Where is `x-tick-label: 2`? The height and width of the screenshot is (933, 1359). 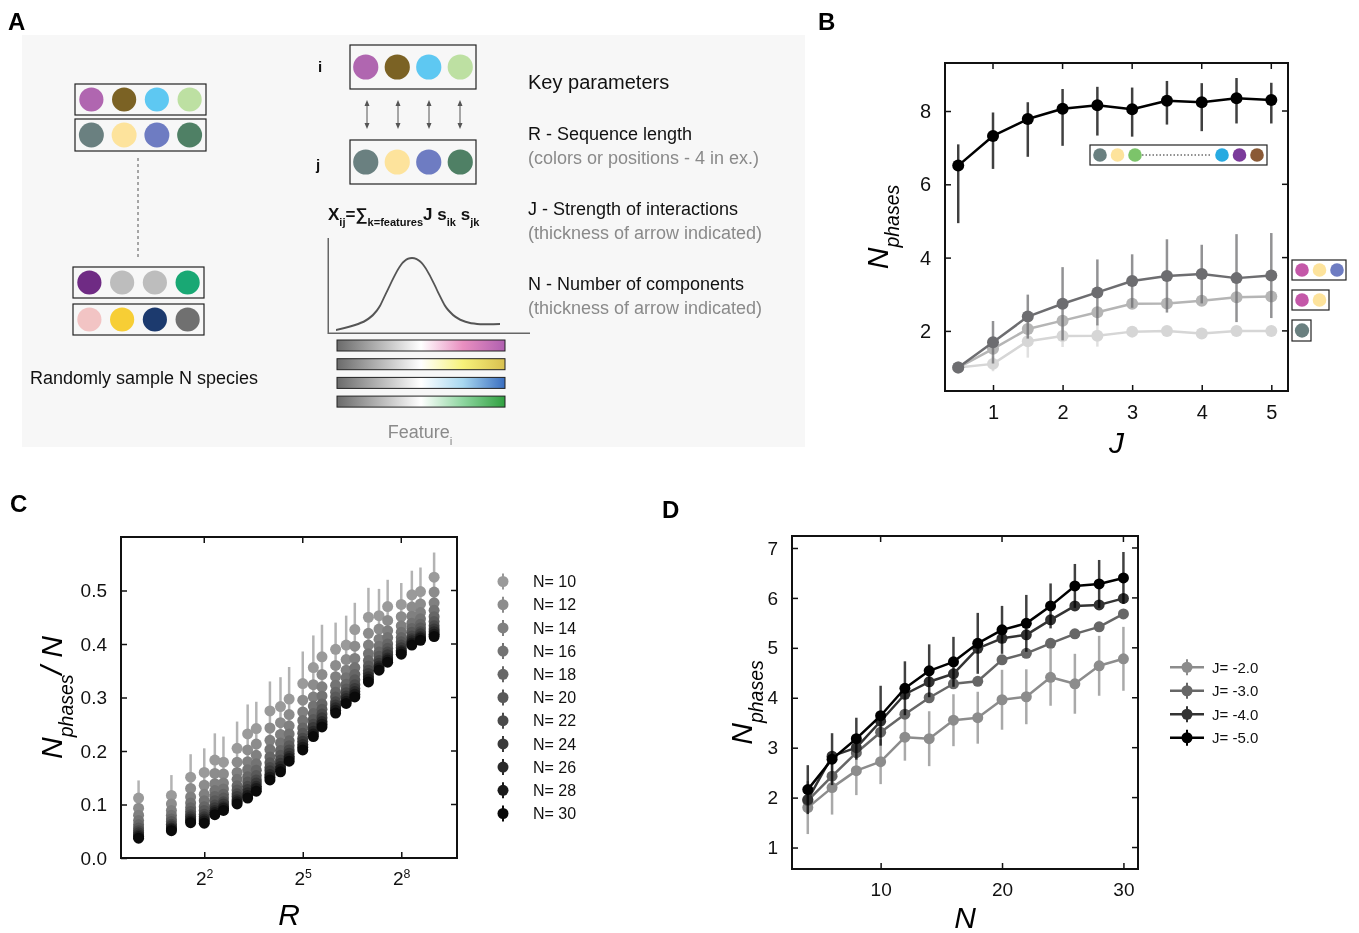 x-tick-label: 2 is located at coordinates (1063, 412).